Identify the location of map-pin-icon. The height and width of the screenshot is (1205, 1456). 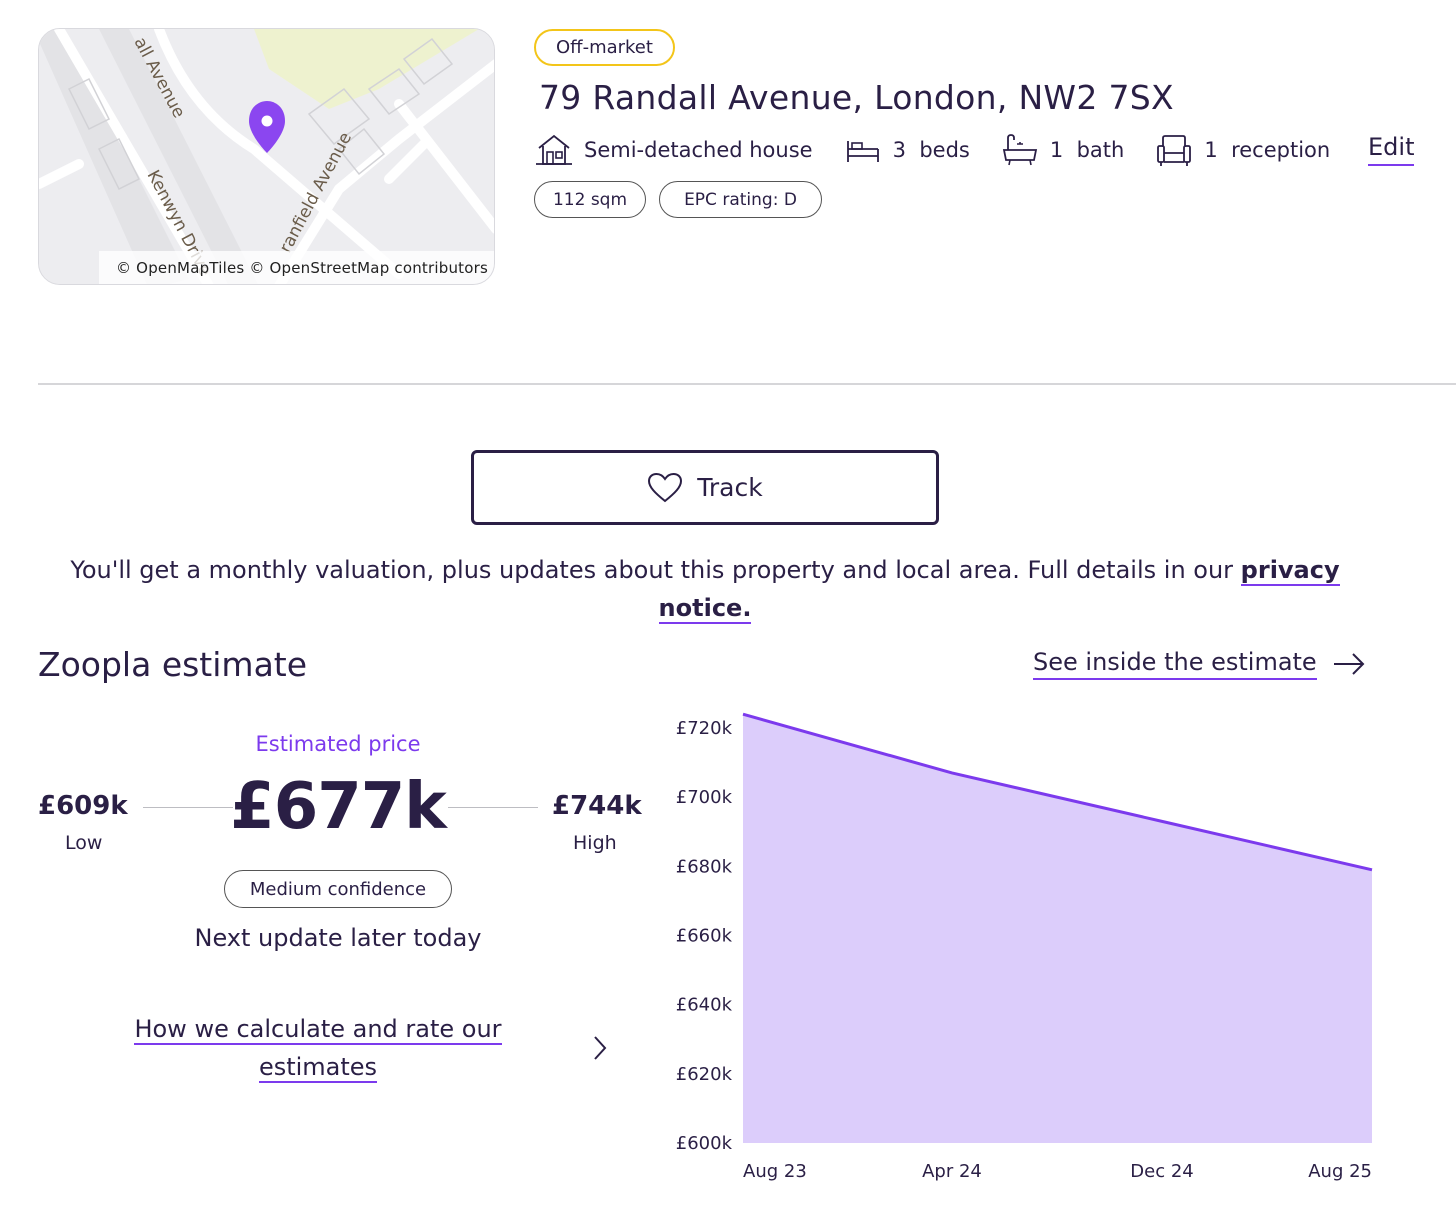
(267, 127).